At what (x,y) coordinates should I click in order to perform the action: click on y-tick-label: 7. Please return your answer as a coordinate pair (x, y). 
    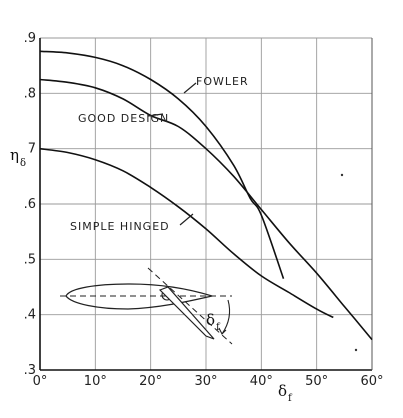
    Looking at the image, I should click on (32, 149).